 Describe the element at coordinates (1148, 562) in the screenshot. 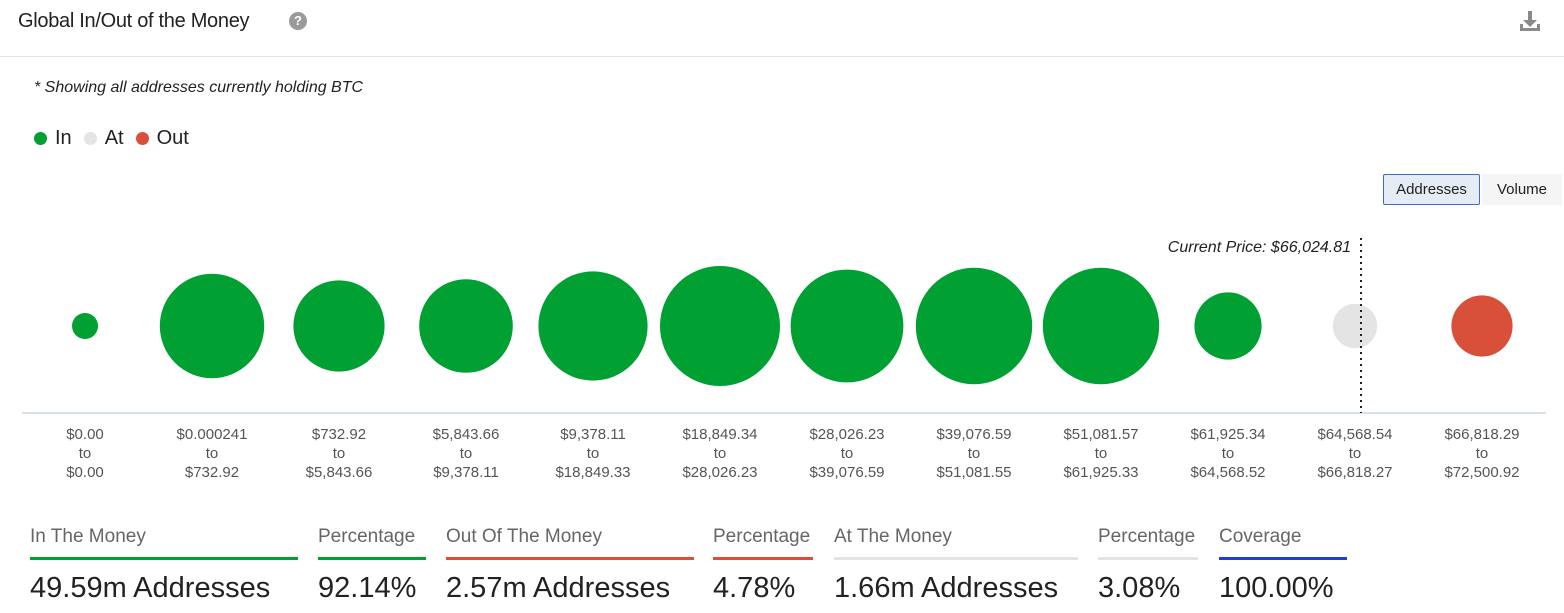

I see `stat-at-percentage: Percentage 3.08%` at that location.